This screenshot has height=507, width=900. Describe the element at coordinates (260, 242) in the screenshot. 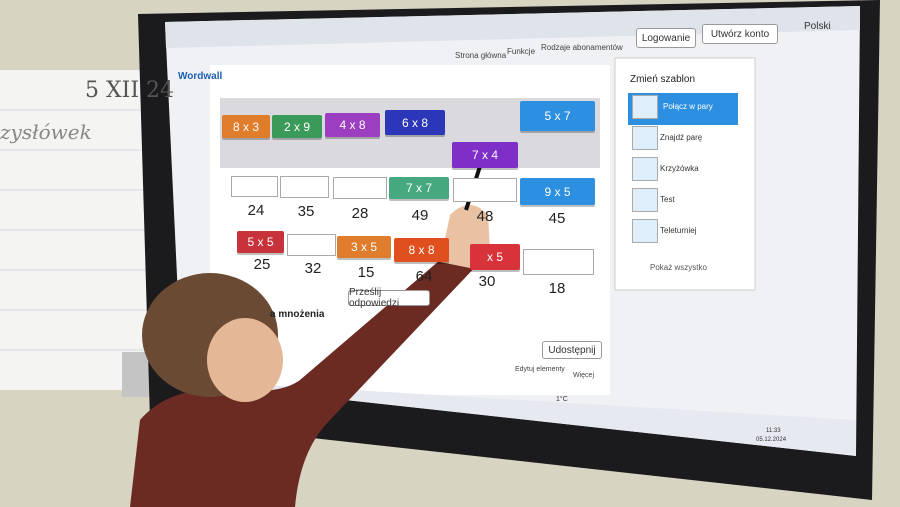

I see `word-tile: 5 x 5` at that location.